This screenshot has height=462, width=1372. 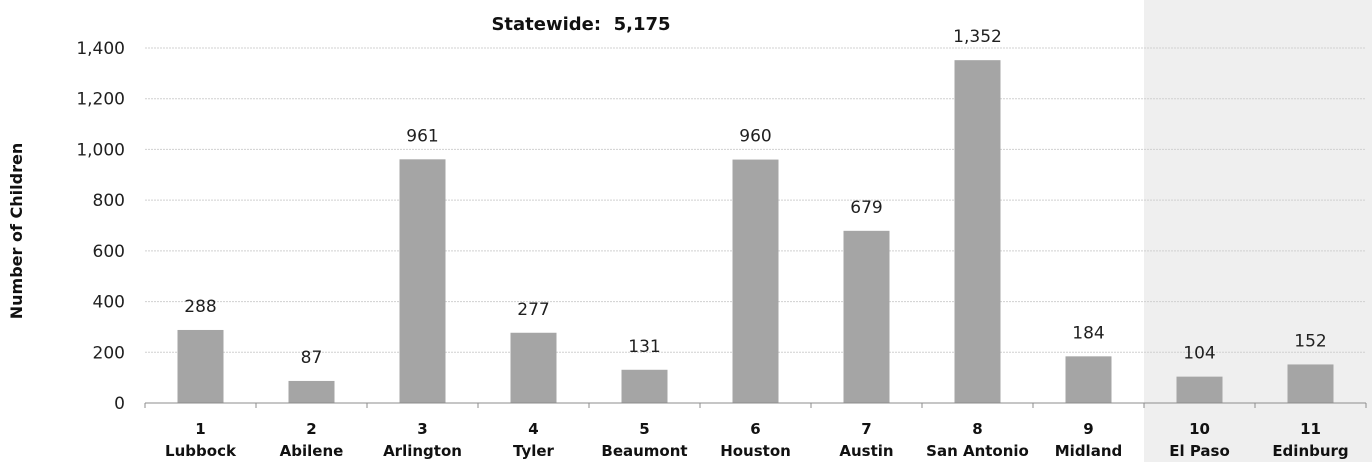 What do you see at coordinates (109, 303) in the screenshot?
I see `y-tick-label: 400` at bounding box center [109, 303].